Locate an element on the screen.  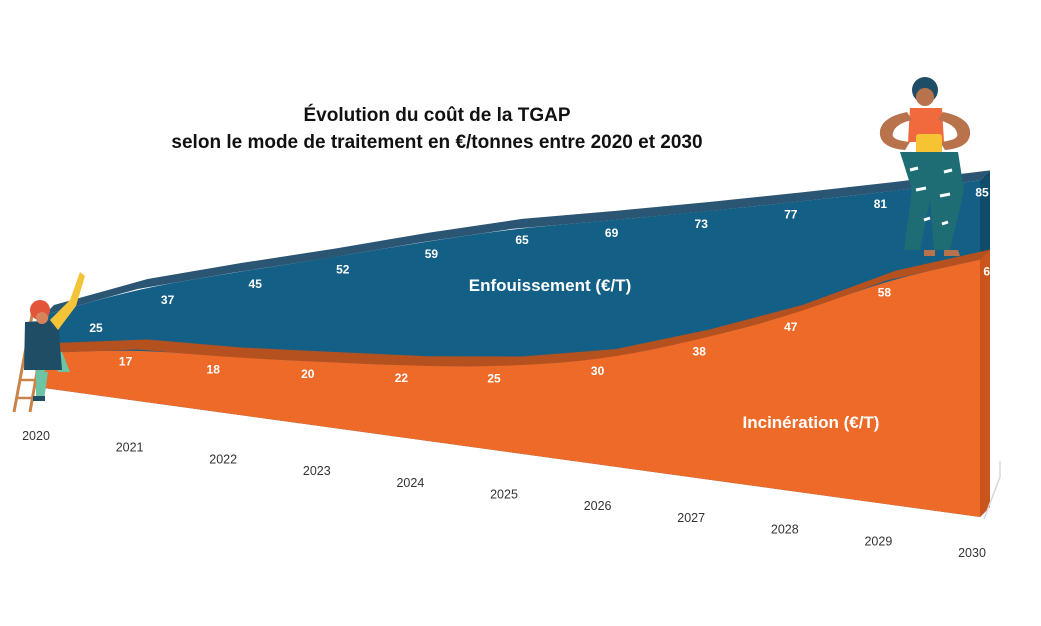
orange-value-label: 65 is located at coordinates (990, 272).